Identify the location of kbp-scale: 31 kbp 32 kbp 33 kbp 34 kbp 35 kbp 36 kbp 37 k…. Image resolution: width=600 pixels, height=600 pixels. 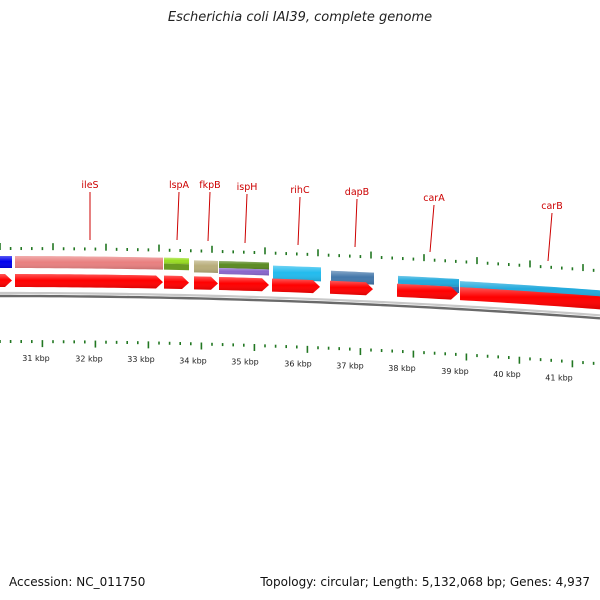
(297, 368).